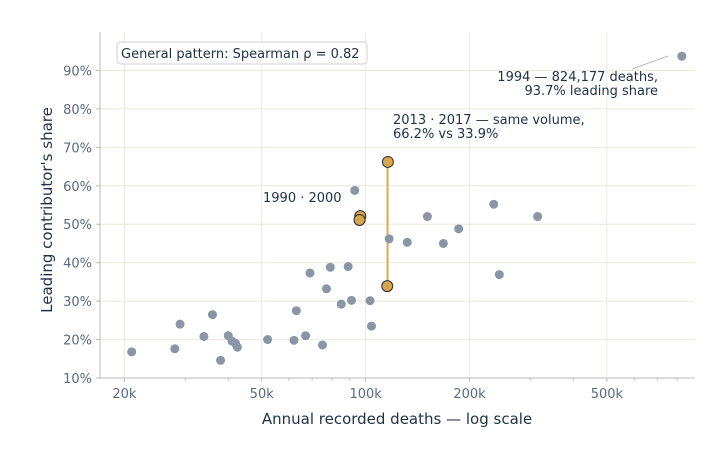  What do you see at coordinates (577, 77) in the screenshot?
I see `outlier-label-line1: 1994 — 824,177 deaths,` at bounding box center [577, 77].